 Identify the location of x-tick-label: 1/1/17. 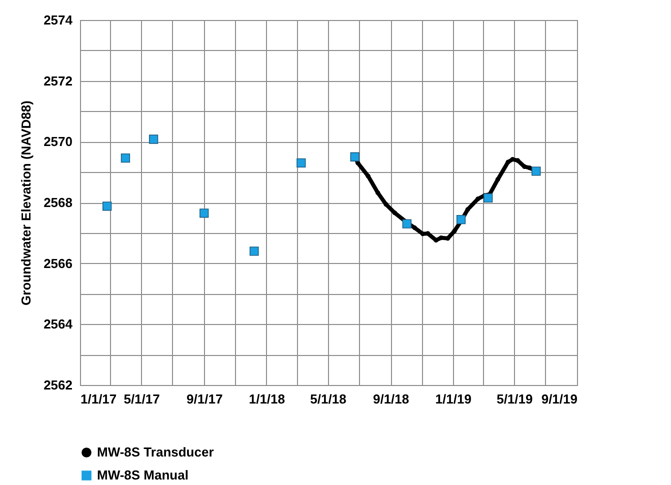
(98, 399).